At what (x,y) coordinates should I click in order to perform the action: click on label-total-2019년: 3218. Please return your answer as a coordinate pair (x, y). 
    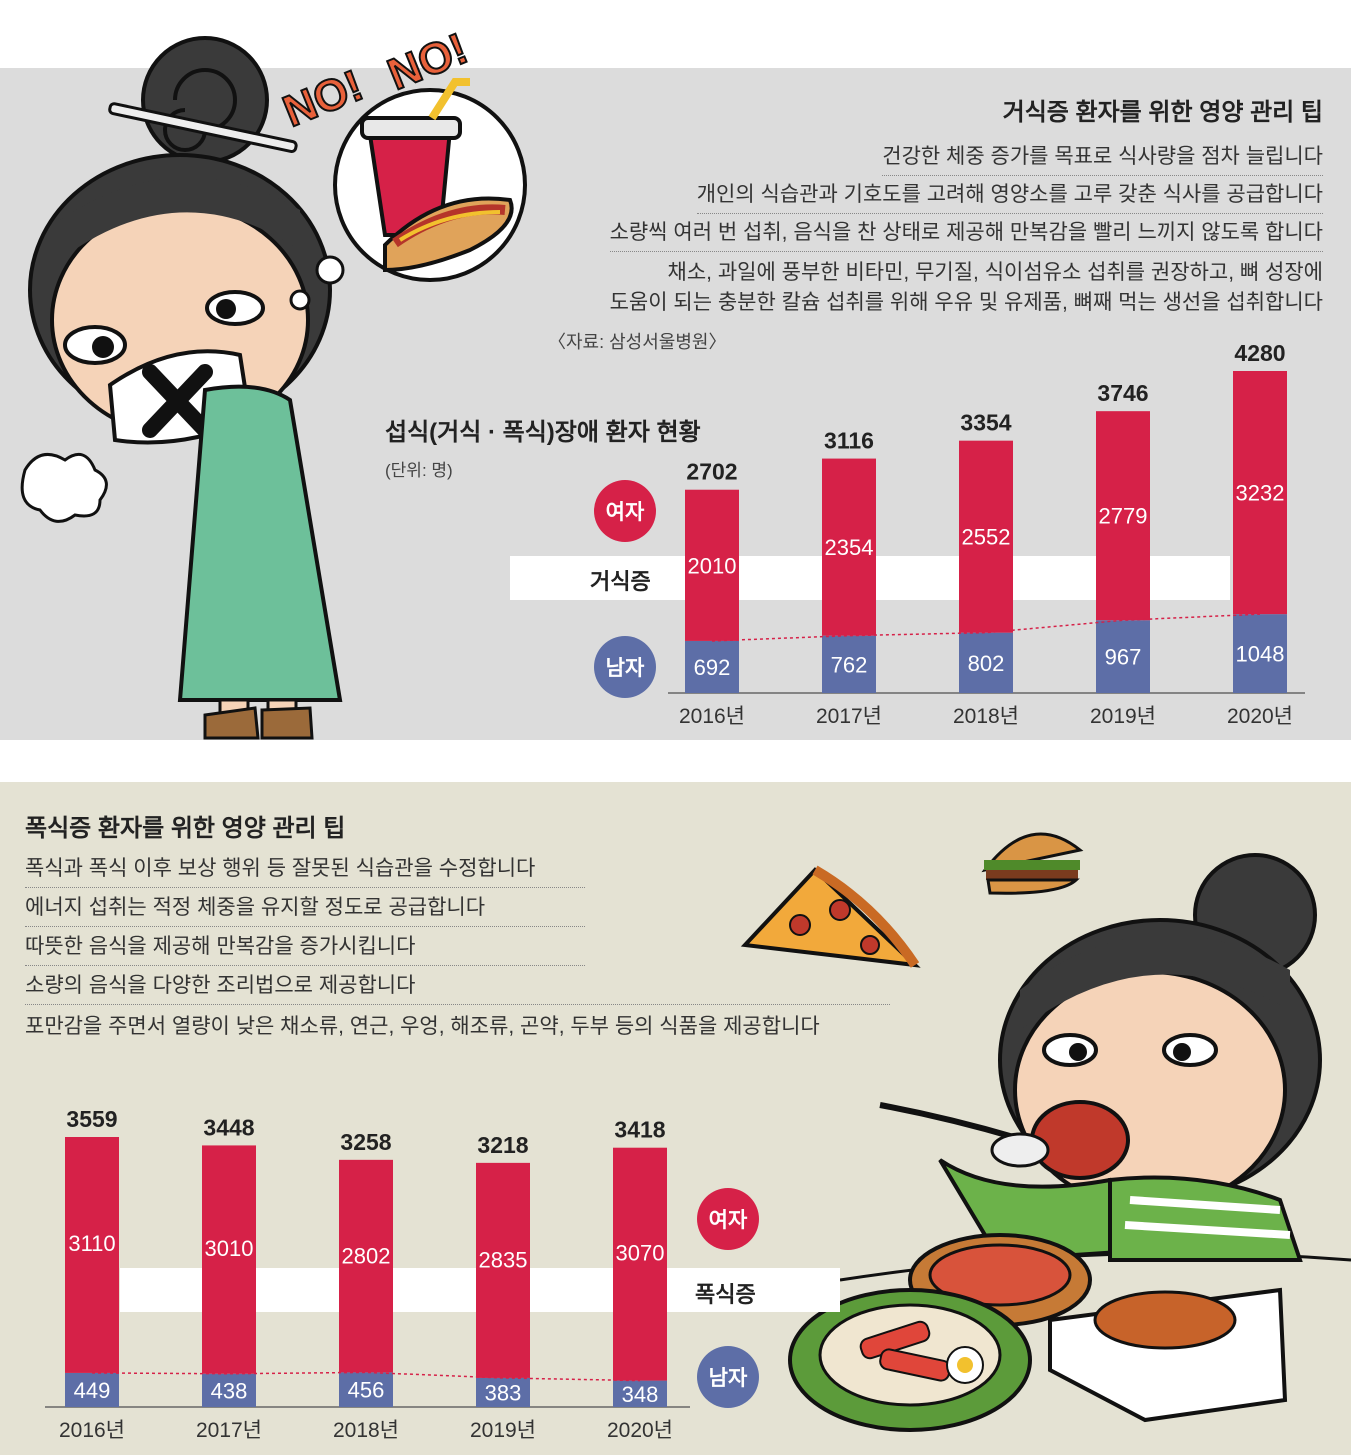
    Looking at the image, I should click on (502, 1145).